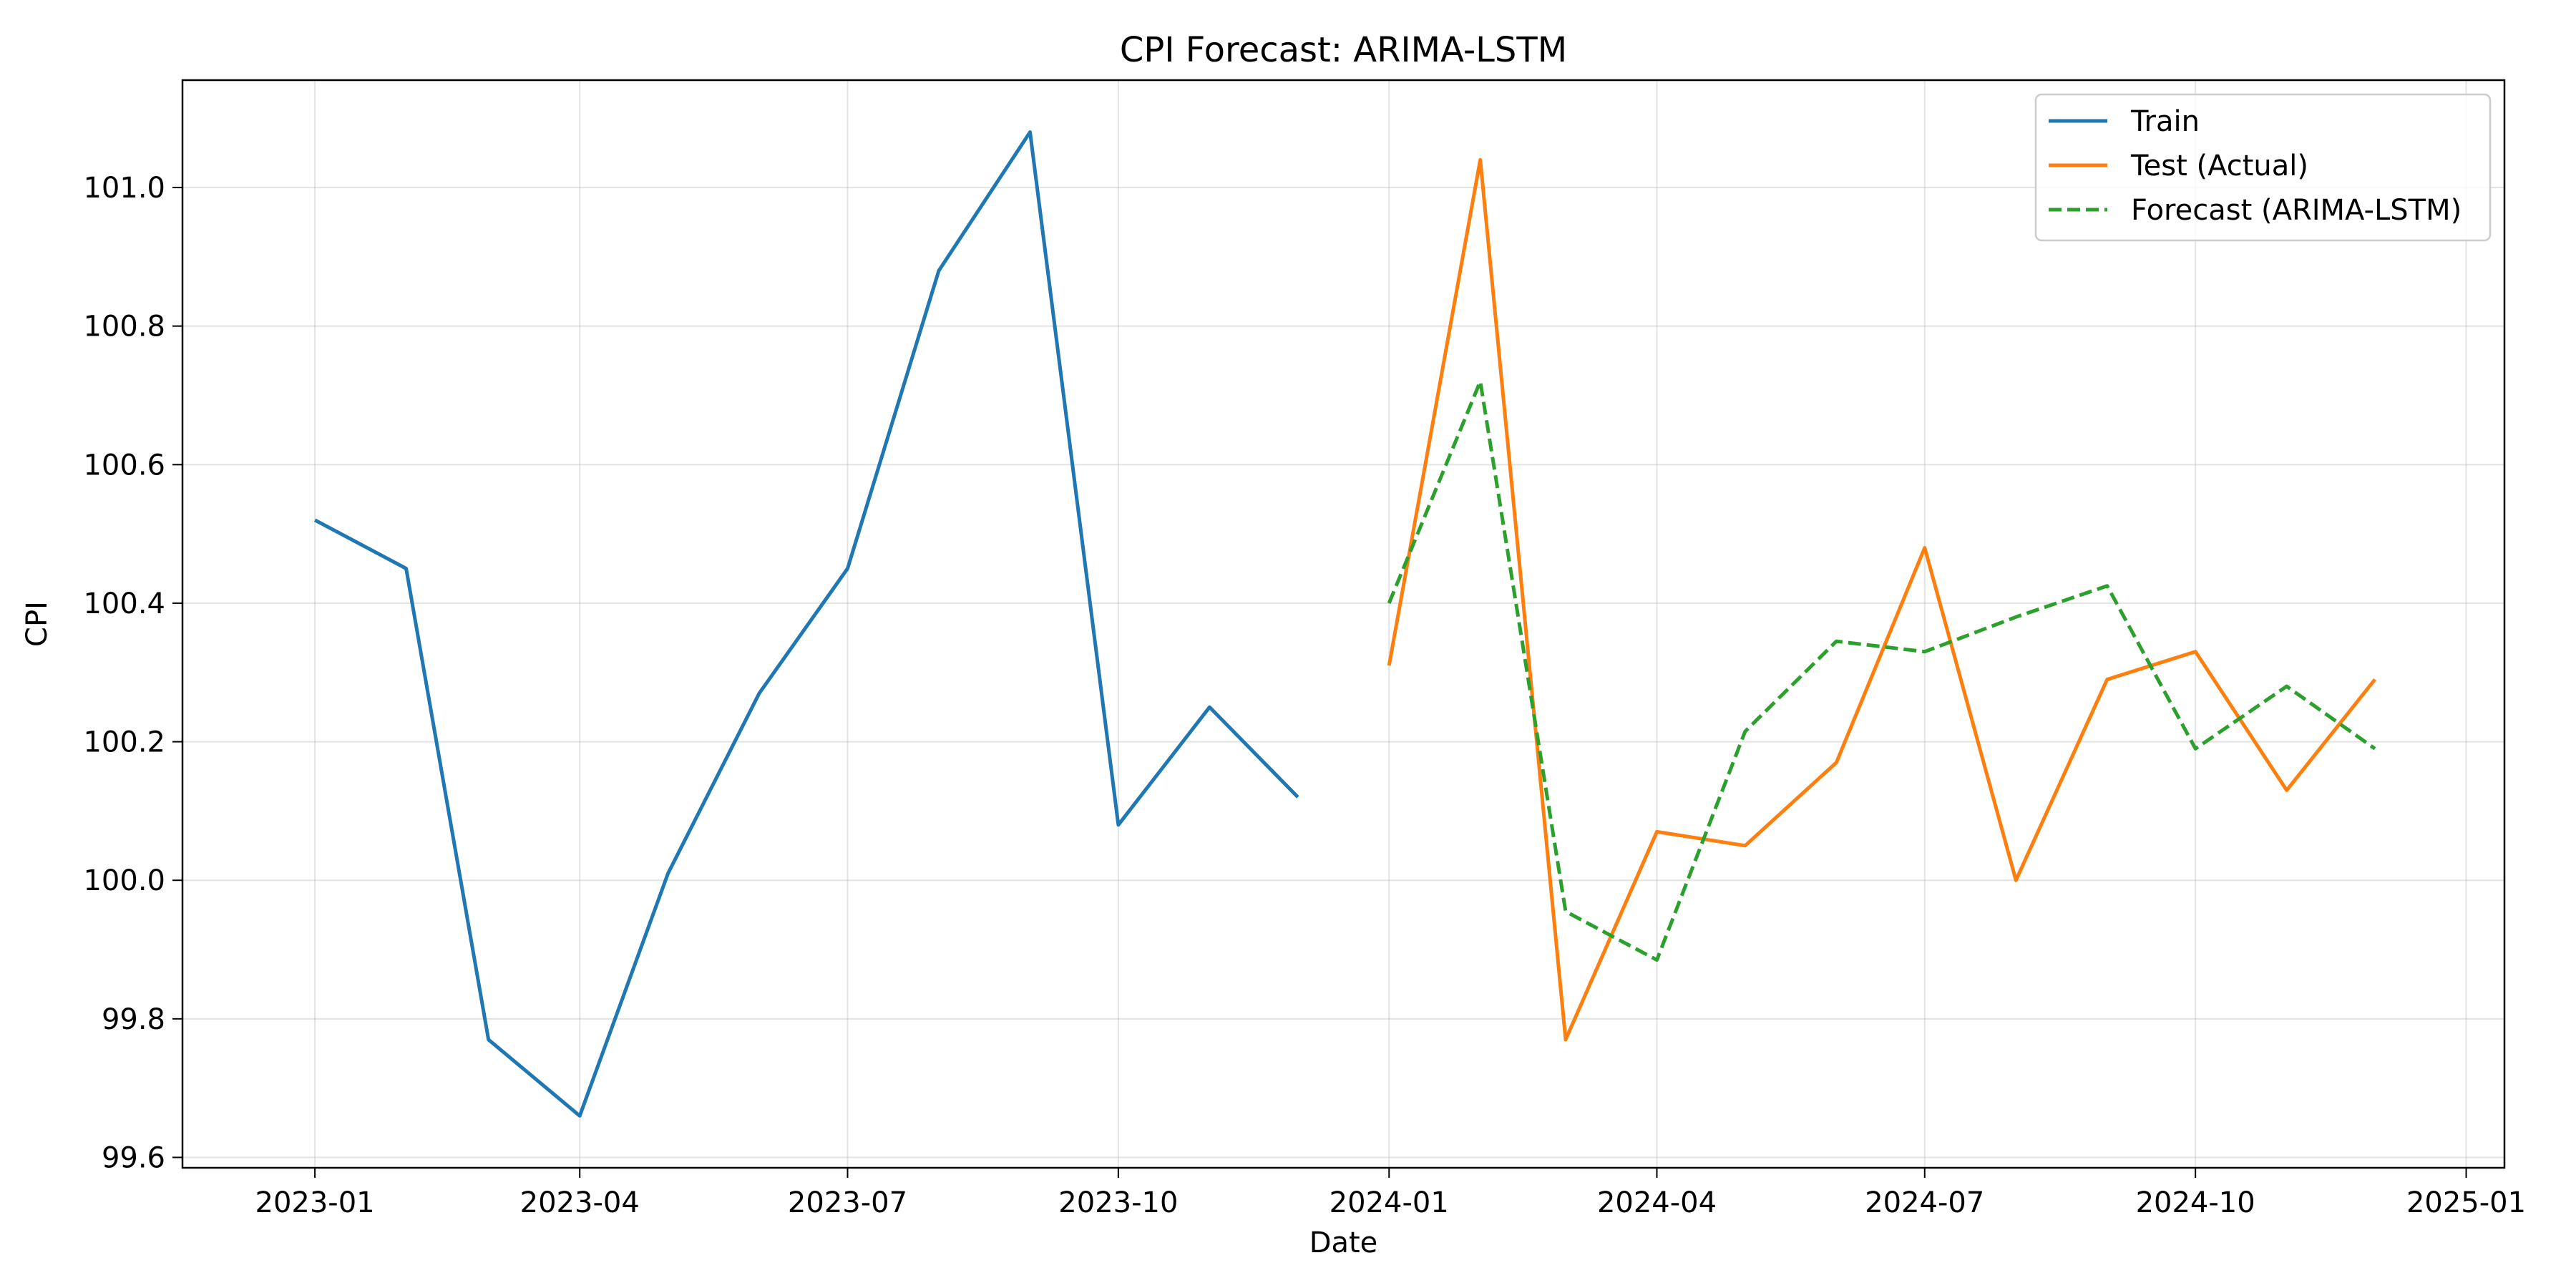 This screenshot has height=1288, width=2576. I want to click on x-tick-label: 2023-07, so click(847, 1202).